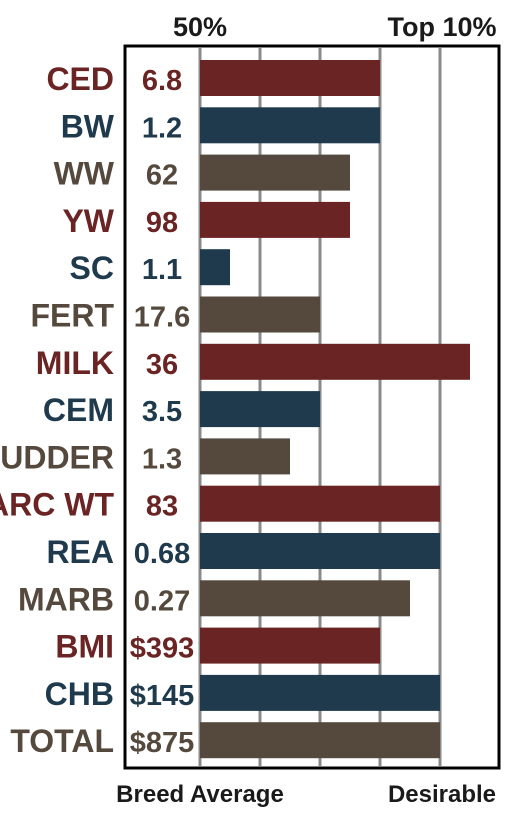 The width and height of the screenshot is (511, 818). Describe the element at coordinates (80, 552) in the screenshot. I see `category-label: REA` at that location.